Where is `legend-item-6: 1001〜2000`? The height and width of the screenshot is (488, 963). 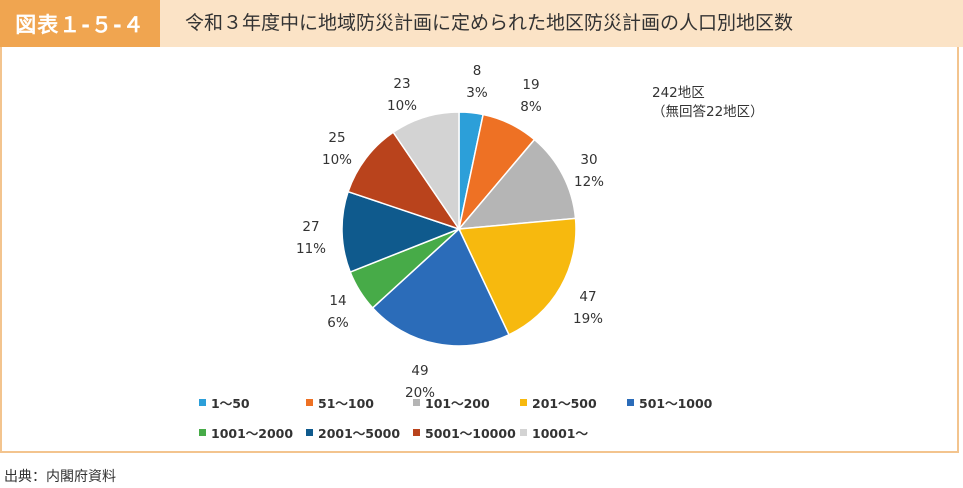 legend-item-6: 1001〜2000 is located at coordinates (246, 432).